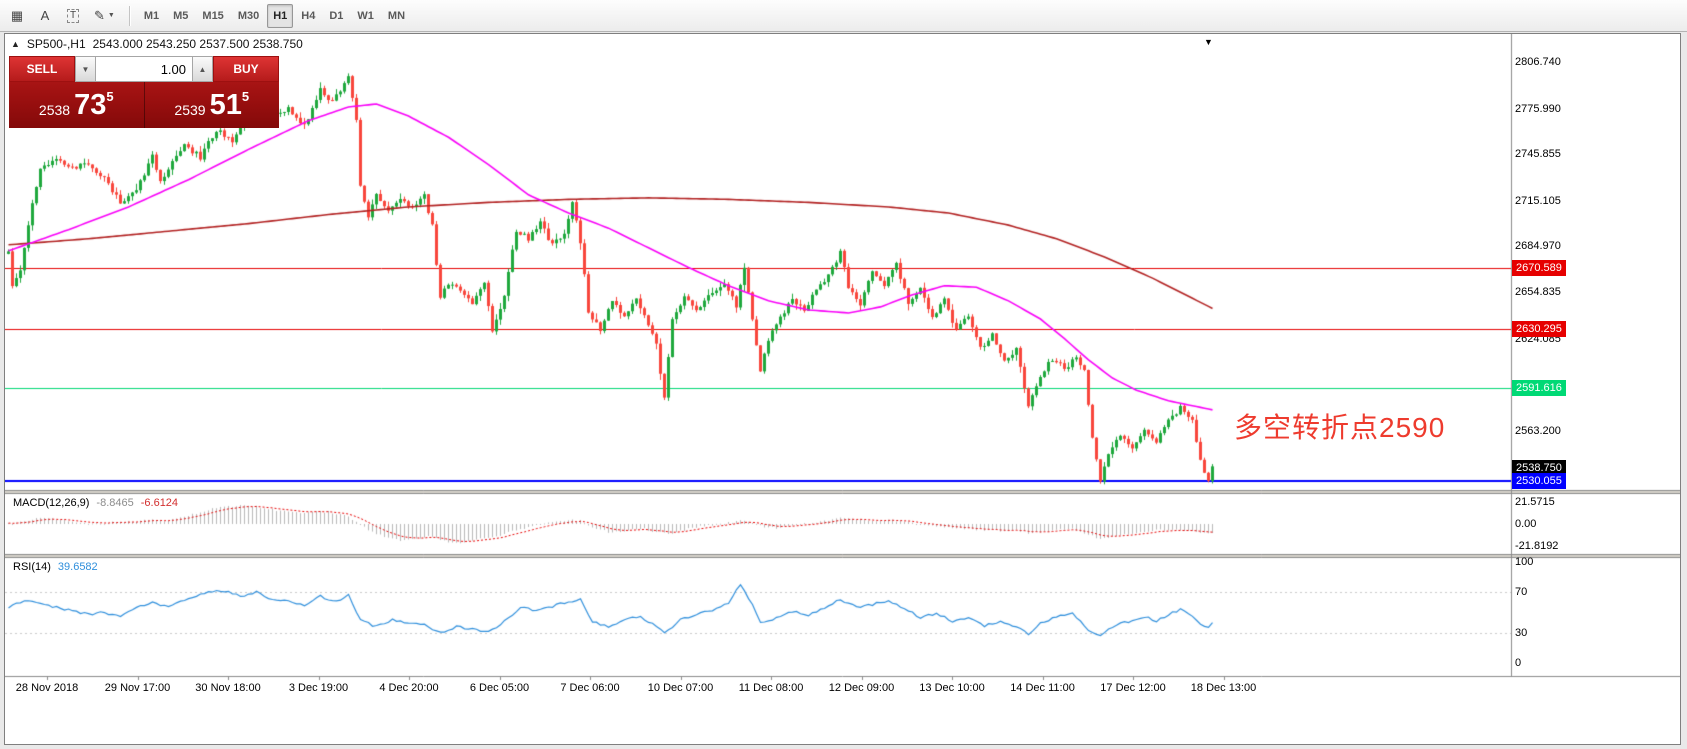 Image resolution: width=1687 pixels, height=749 pixels. I want to click on grid-glyph: ▦, so click(17, 15).